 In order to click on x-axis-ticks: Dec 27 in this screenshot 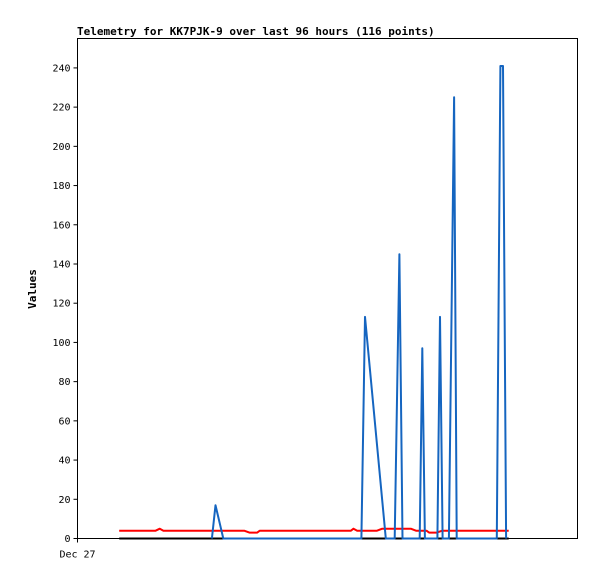, I will do `click(77, 549)`.